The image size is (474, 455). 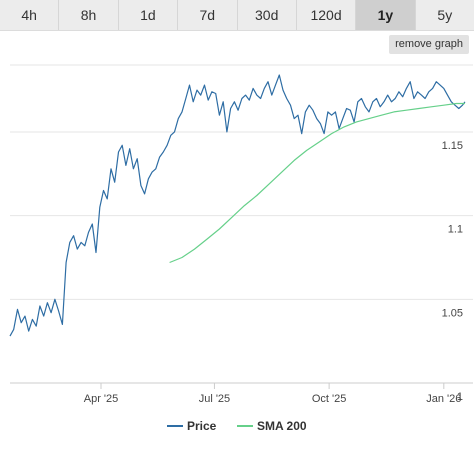 I want to click on tab-120d: 120d, so click(x=326, y=15).